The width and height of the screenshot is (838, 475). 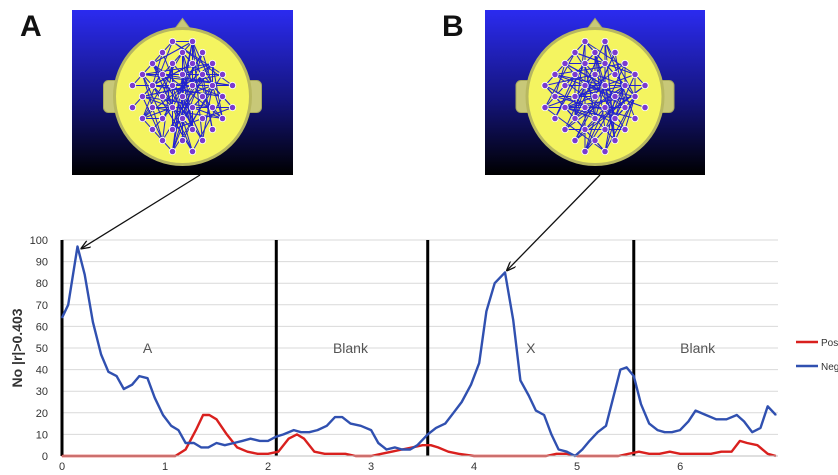 What do you see at coordinates (31, 26) in the screenshot?
I see `panel-label-a: A` at bounding box center [31, 26].